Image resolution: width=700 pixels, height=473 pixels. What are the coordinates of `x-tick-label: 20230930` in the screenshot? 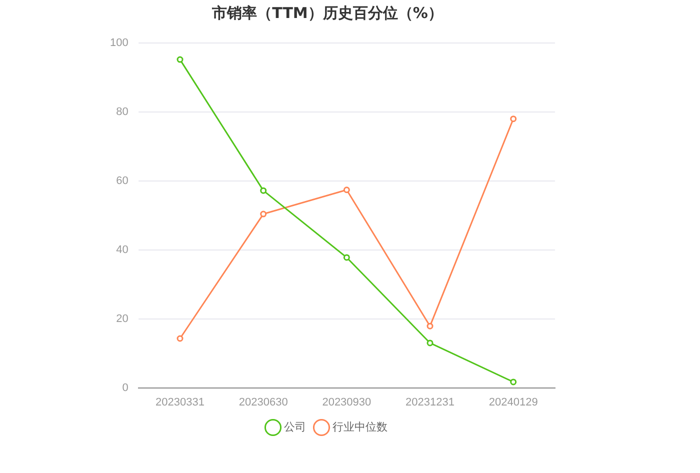 It's located at (347, 402).